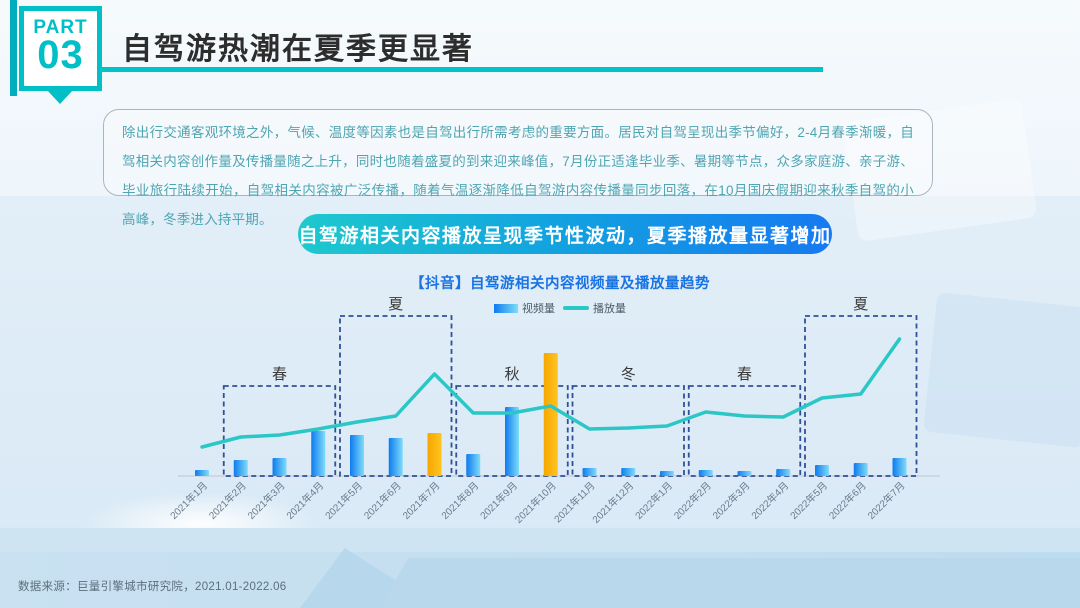 The image size is (1080, 608). Describe the element at coordinates (318, 453) in the screenshot. I see `bar-2021年4月` at that location.